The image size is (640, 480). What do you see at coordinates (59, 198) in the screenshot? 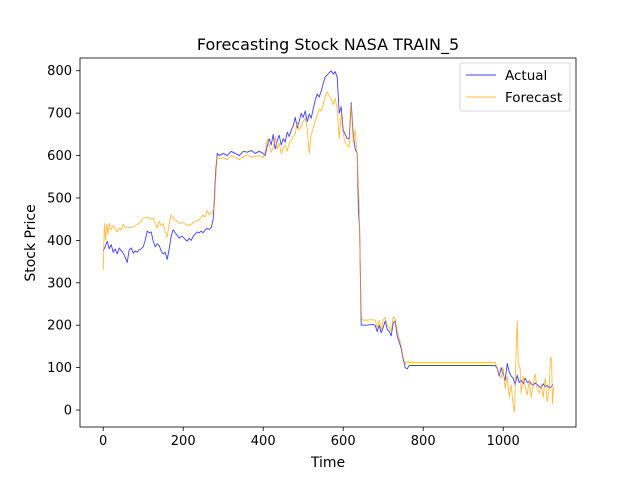
I see `y-tick-label: 500` at bounding box center [59, 198].